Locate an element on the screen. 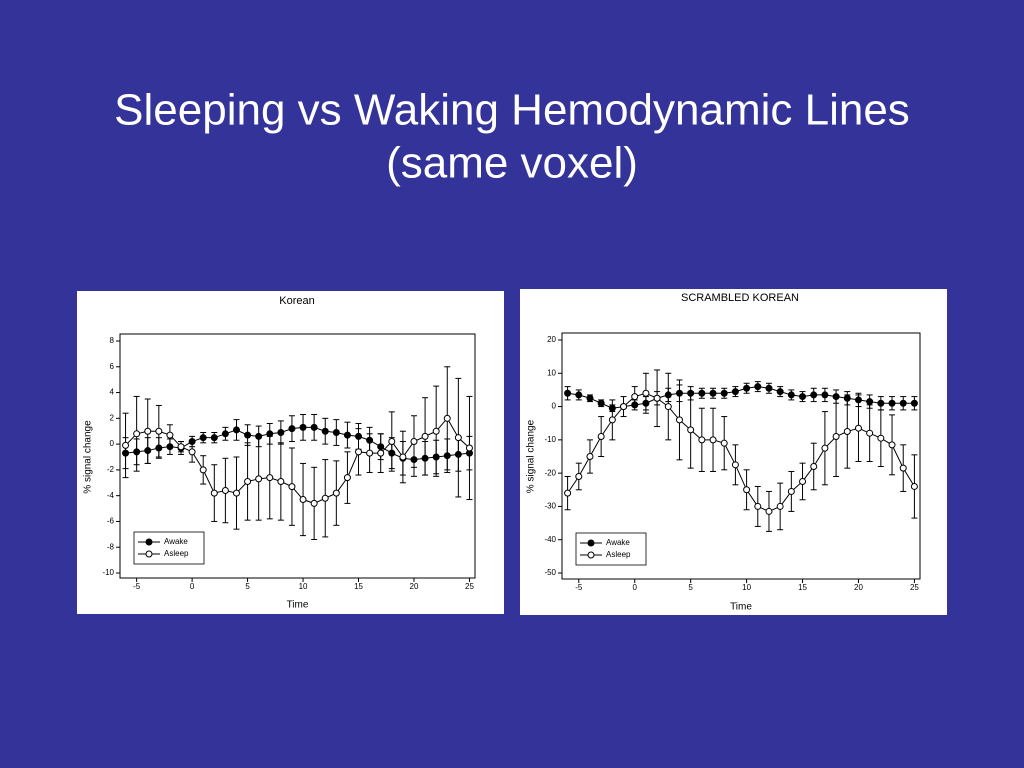 The height and width of the screenshot is (768, 1024). y-tick-label: 6 is located at coordinates (112, 366).